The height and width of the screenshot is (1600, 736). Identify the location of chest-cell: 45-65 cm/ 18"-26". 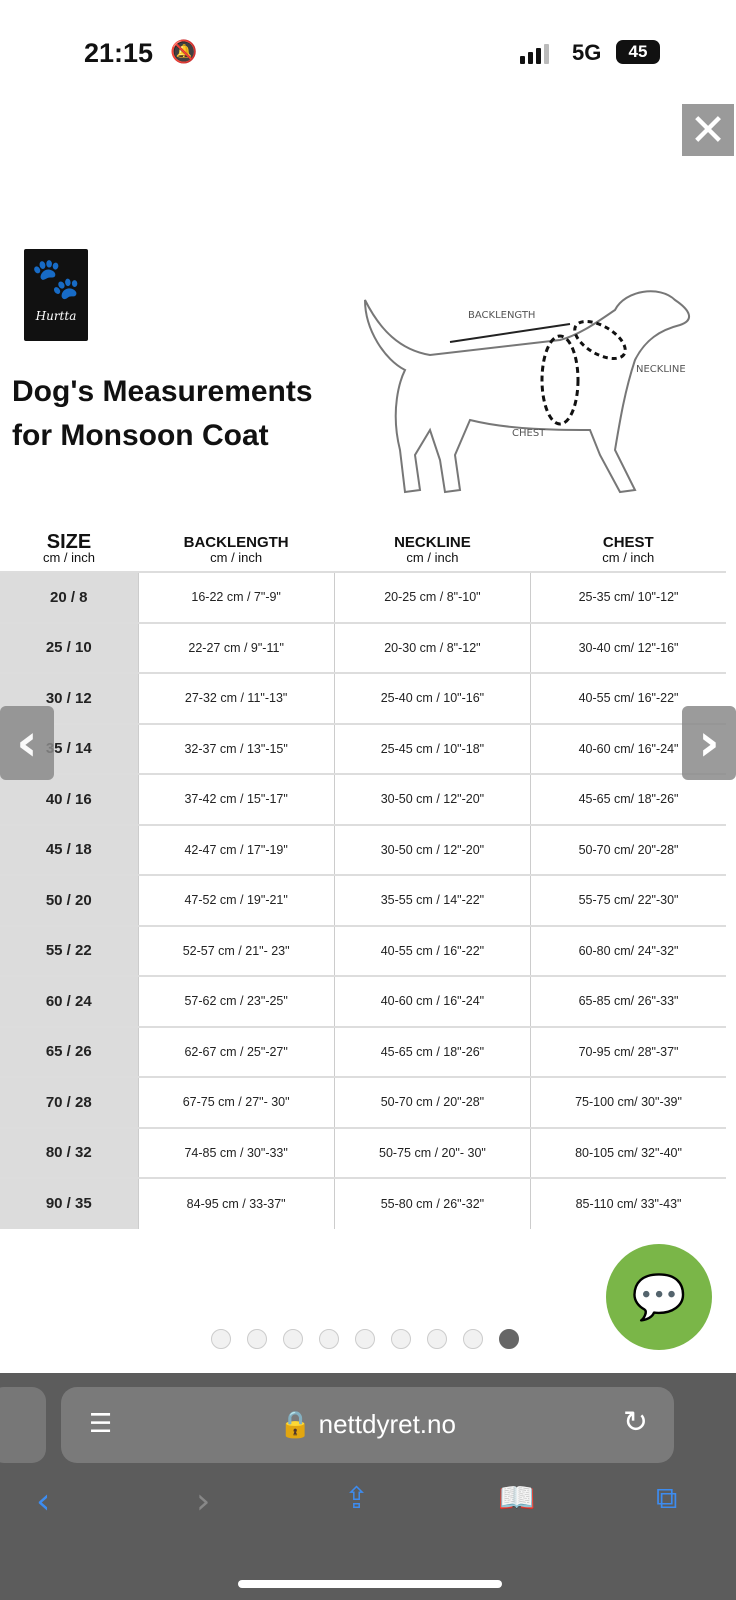
(628, 799).